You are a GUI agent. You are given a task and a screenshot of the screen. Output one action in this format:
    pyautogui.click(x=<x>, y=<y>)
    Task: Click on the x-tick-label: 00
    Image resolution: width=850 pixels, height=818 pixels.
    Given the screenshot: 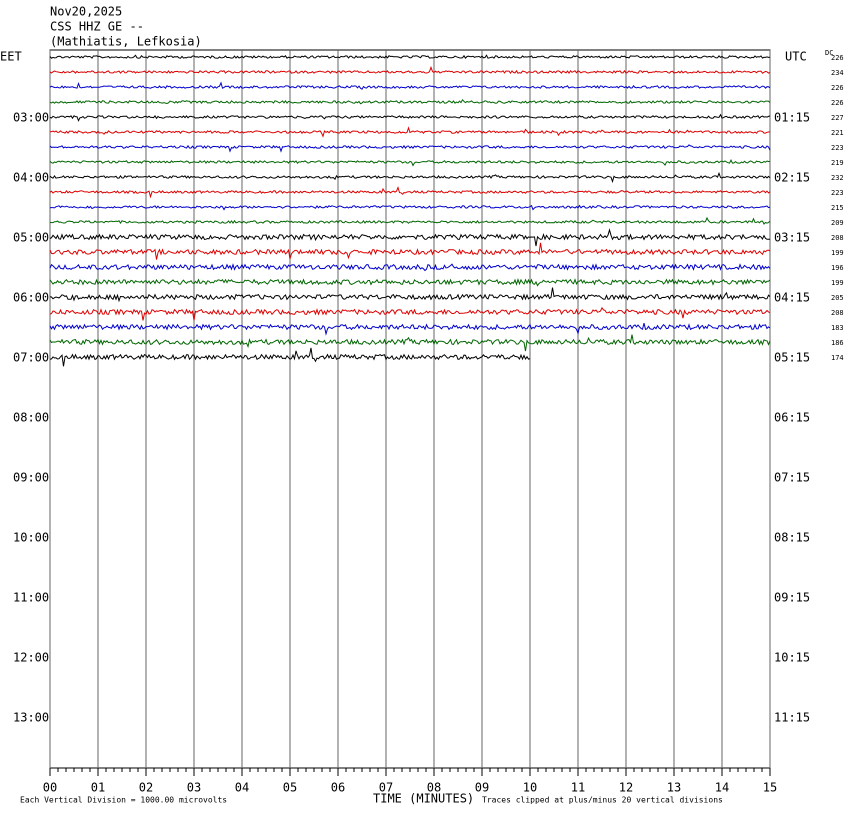 What is the action you would take?
    pyautogui.click(x=50, y=788)
    